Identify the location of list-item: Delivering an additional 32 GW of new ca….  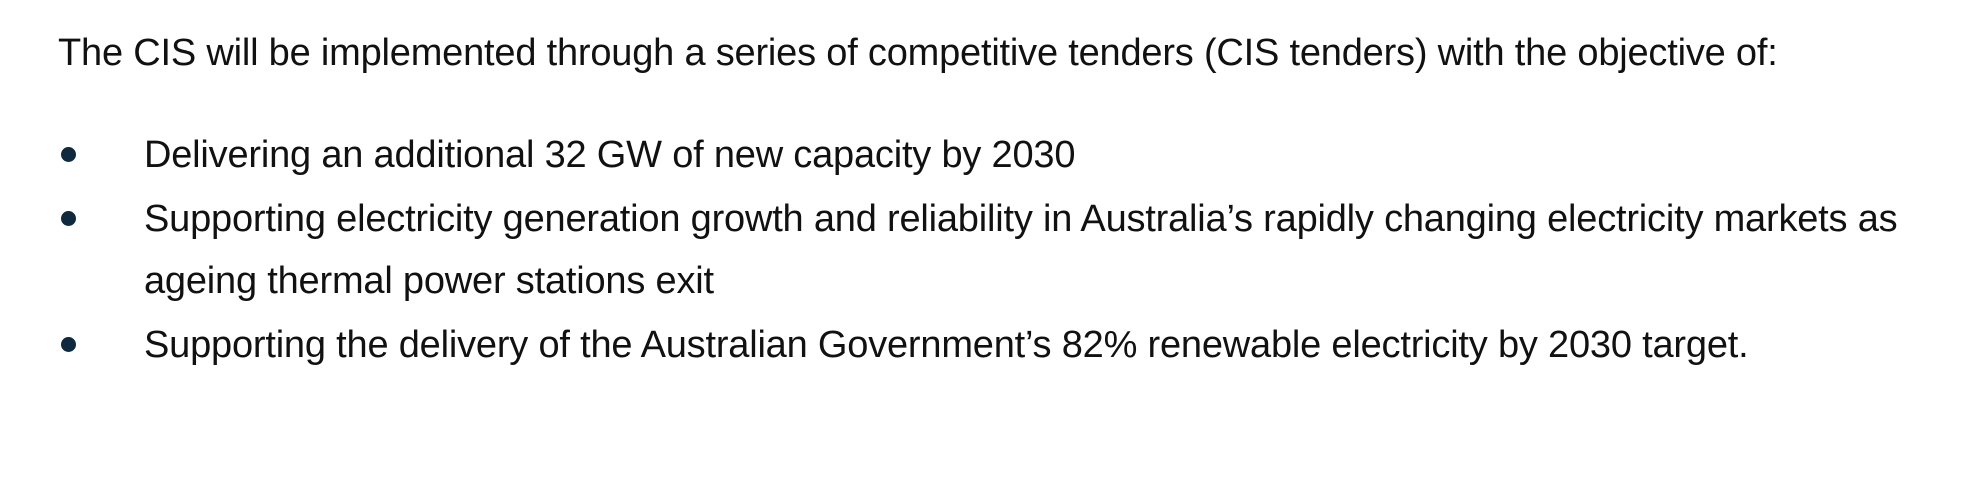
(996, 155).